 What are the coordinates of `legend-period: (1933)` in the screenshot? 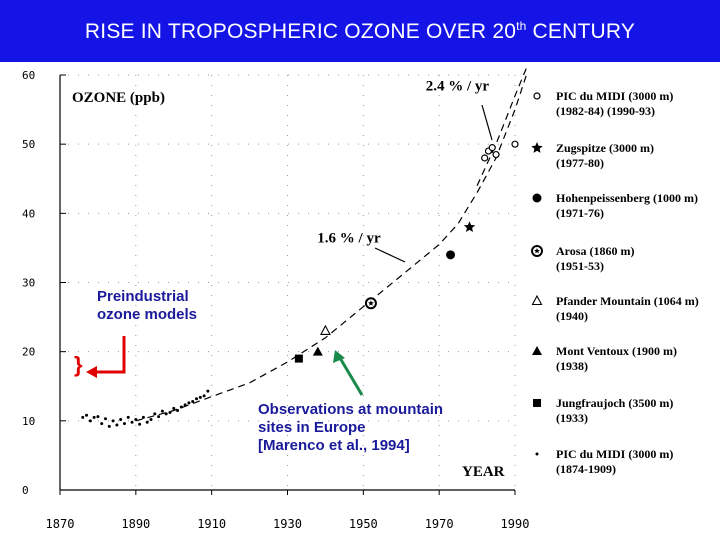 It's located at (572, 418).